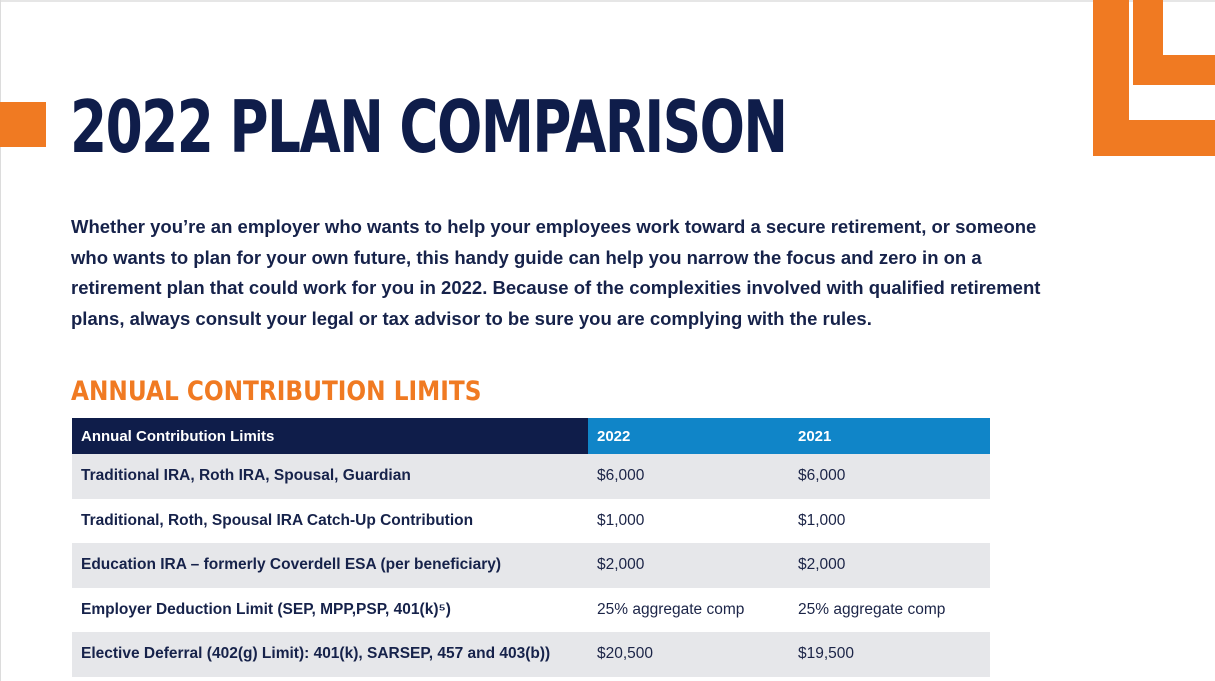 The height and width of the screenshot is (681, 1215). What do you see at coordinates (688, 565) in the screenshot?
I see `value-2022: $2,000` at bounding box center [688, 565].